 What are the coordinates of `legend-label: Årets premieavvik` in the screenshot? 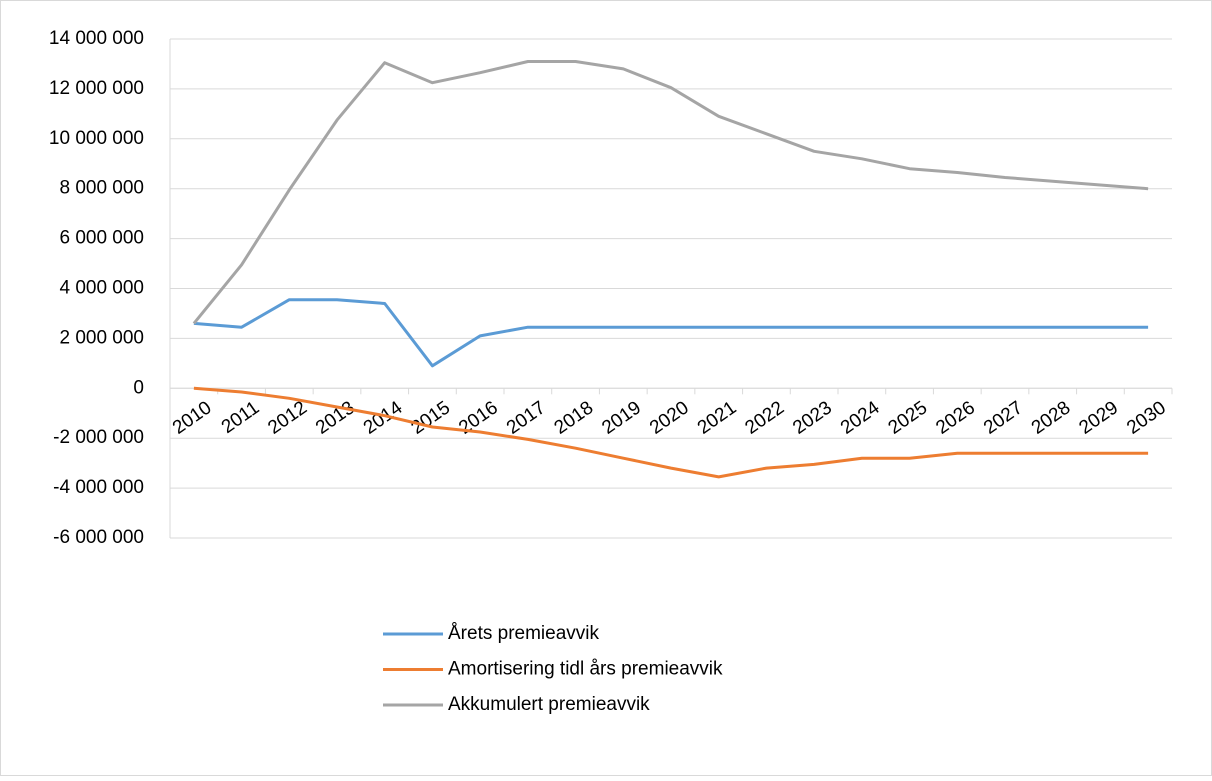 It's located at (523, 633).